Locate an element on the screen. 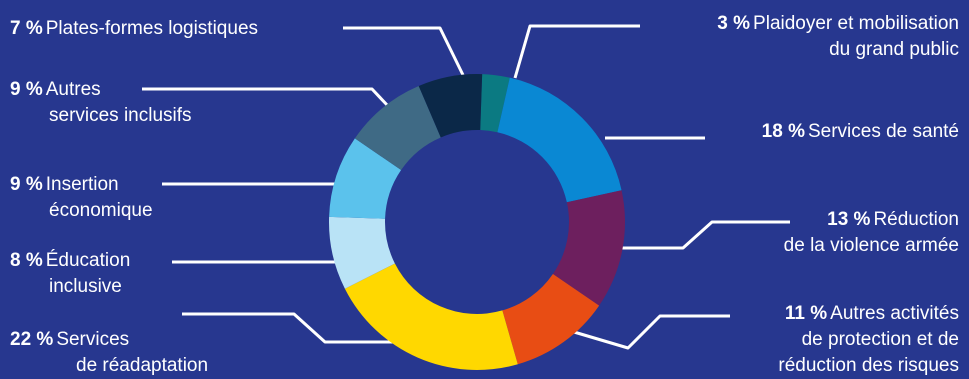 The height and width of the screenshot is (379, 969). text-education-1: Éducation is located at coordinates (88, 260).